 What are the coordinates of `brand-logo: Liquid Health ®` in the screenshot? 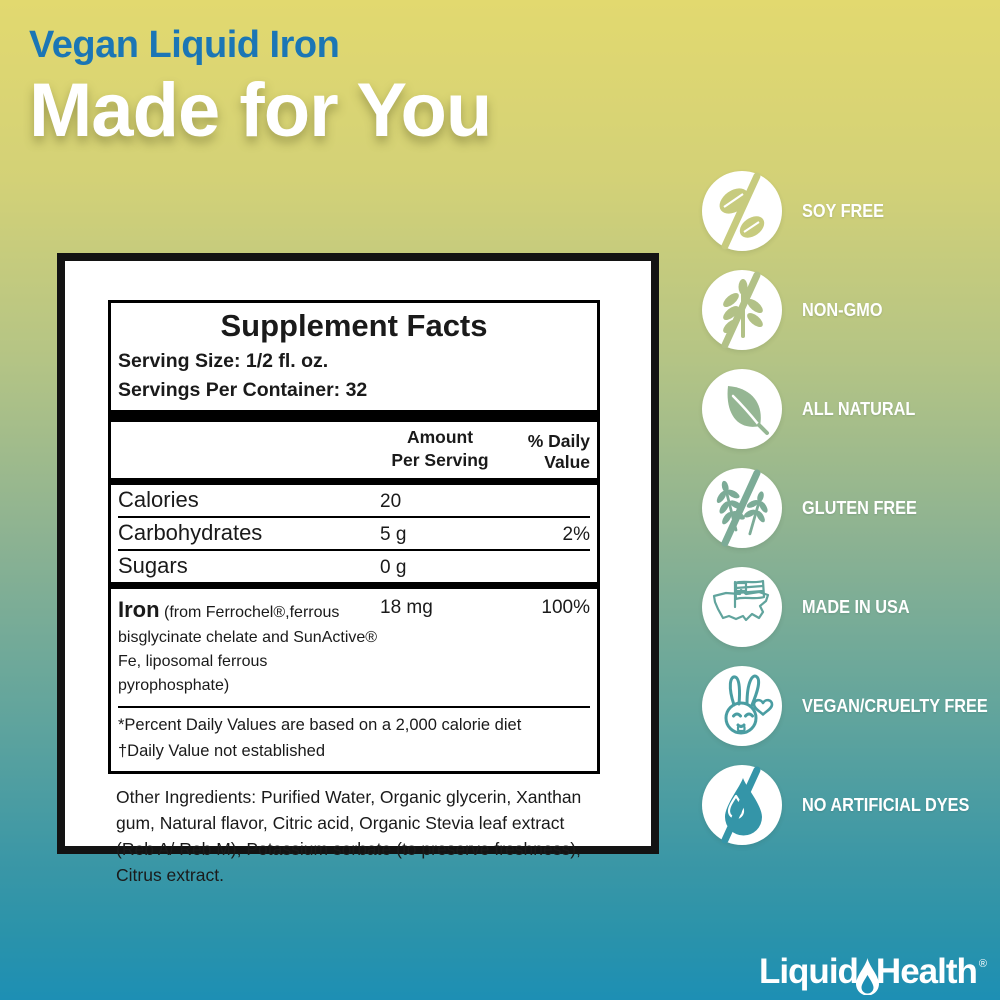 It's located at (872, 973).